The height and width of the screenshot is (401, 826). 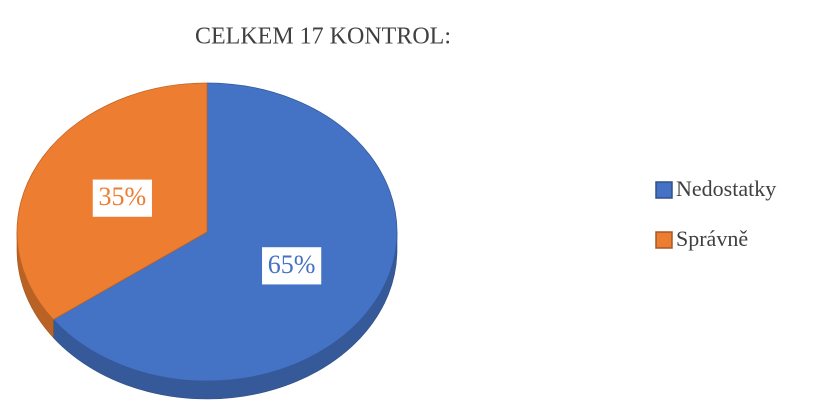 What do you see at coordinates (712, 238) in the screenshot?
I see `legend-label: Správně` at bounding box center [712, 238].